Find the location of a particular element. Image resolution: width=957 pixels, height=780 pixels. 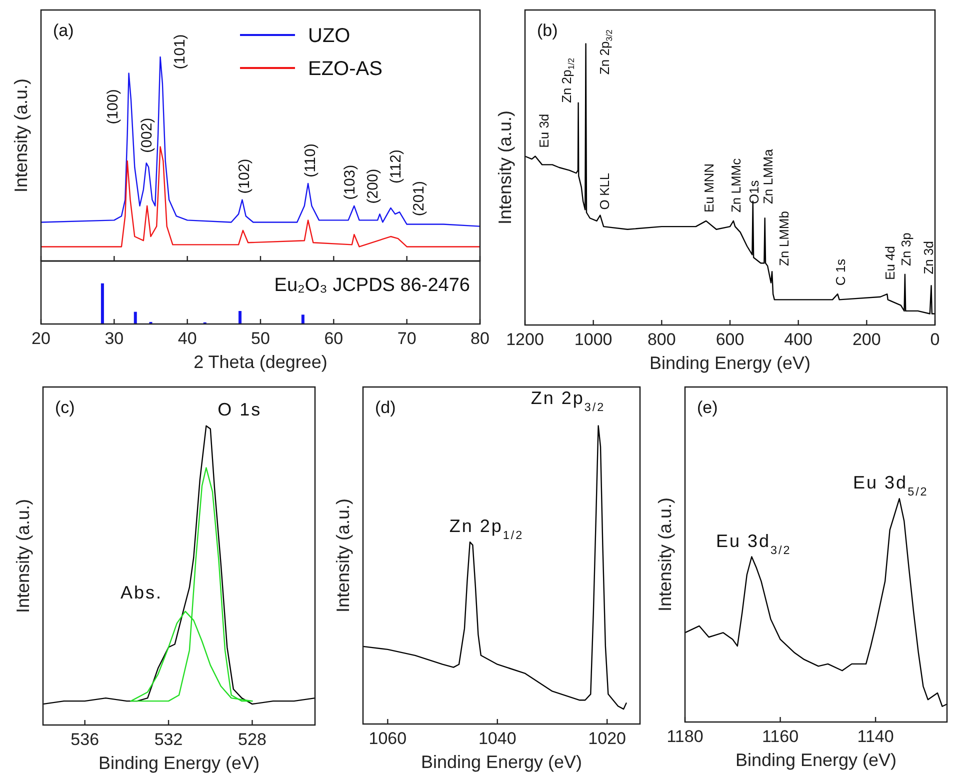

annotation: Zn 3d is located at coordinates (928, 257).